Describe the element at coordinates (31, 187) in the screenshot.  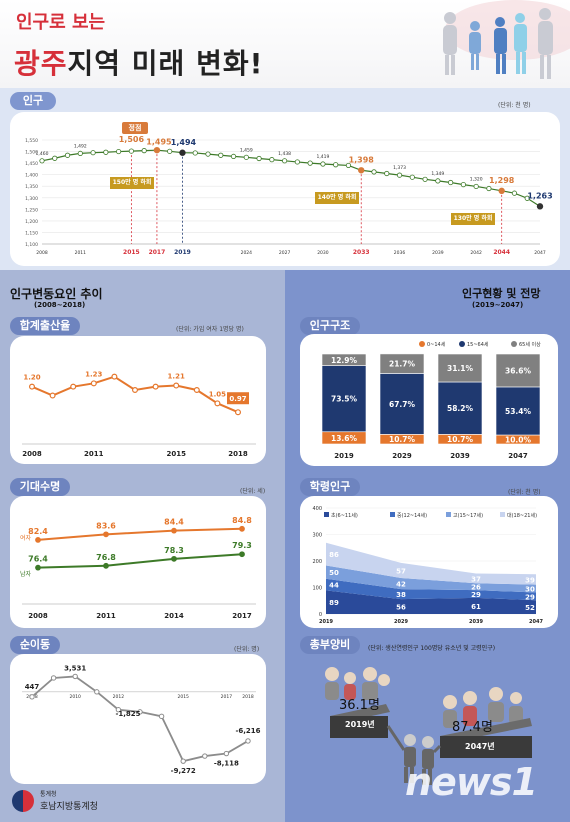
I see `pop-y-tick: 1,350` at that location.